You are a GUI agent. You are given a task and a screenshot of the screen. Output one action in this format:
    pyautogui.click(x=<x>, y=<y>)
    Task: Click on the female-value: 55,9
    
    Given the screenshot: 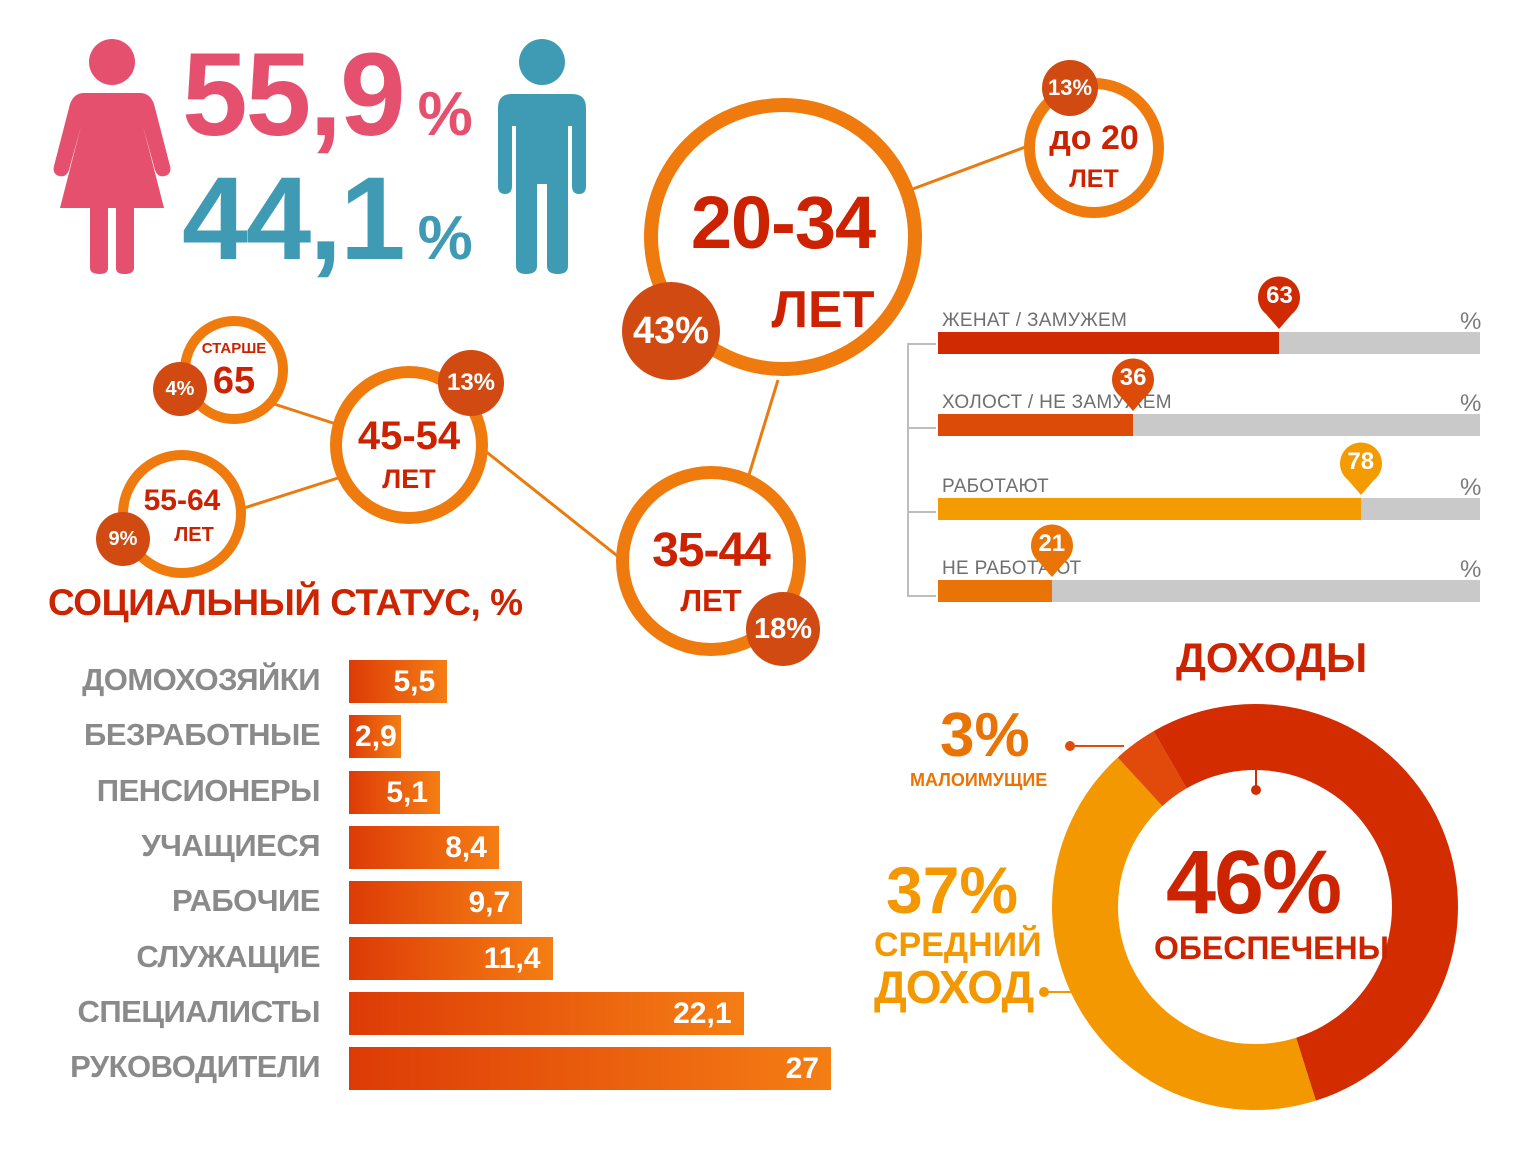 What is the action you would take?
    pyautogui.click(x=294, y=95)
    